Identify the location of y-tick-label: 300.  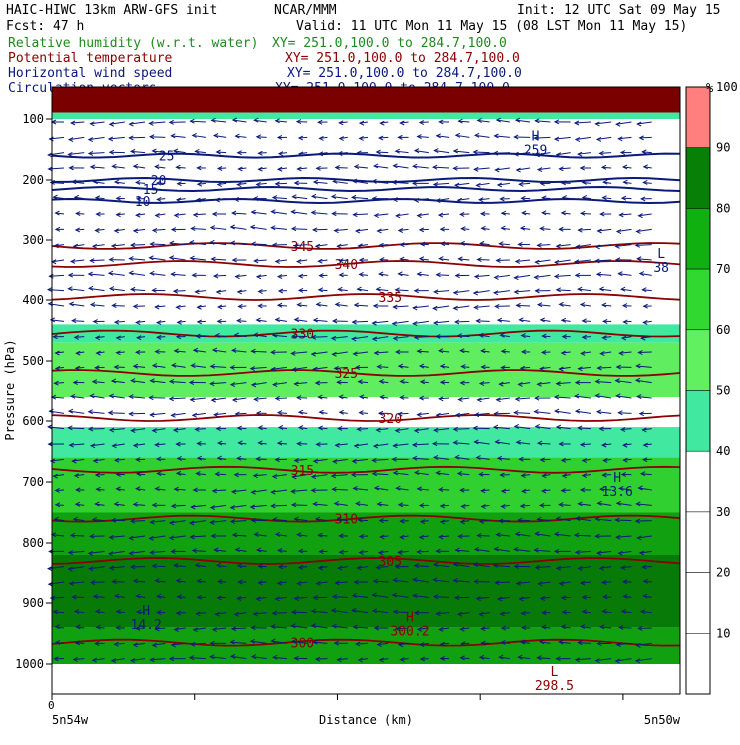
(33, 240).